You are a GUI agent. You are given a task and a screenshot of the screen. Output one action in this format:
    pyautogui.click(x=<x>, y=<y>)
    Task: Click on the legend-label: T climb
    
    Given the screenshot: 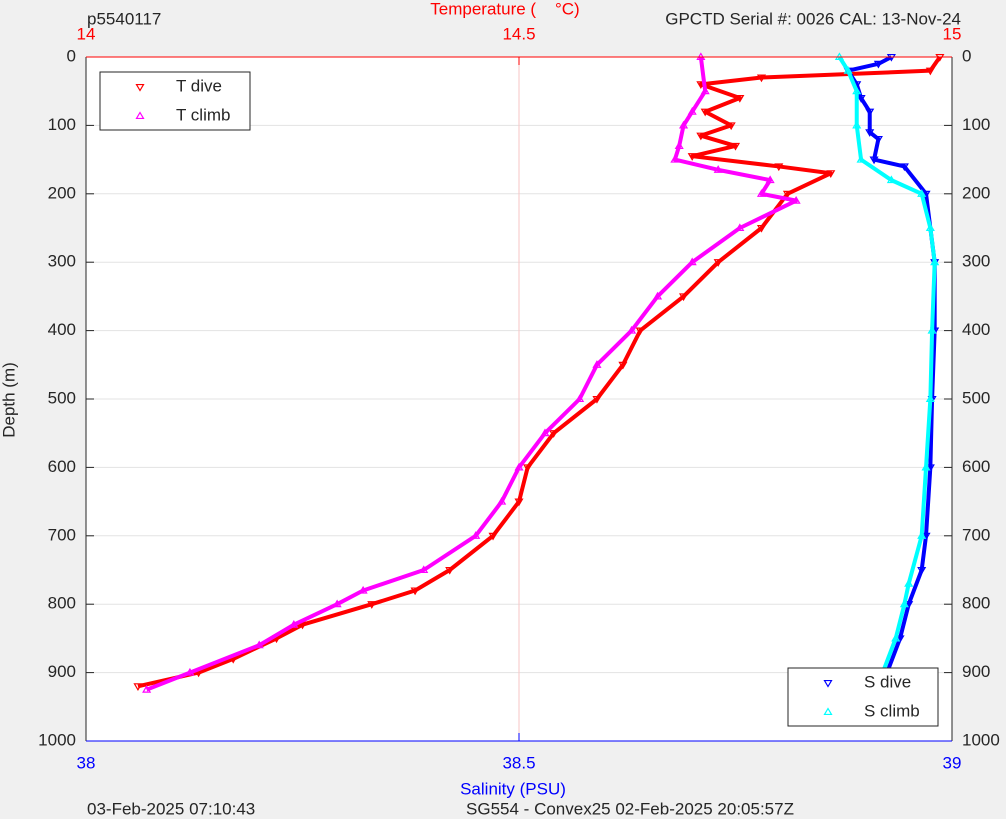 What is the action you would take?
    pyautogui.click(x=203, y=114)
    